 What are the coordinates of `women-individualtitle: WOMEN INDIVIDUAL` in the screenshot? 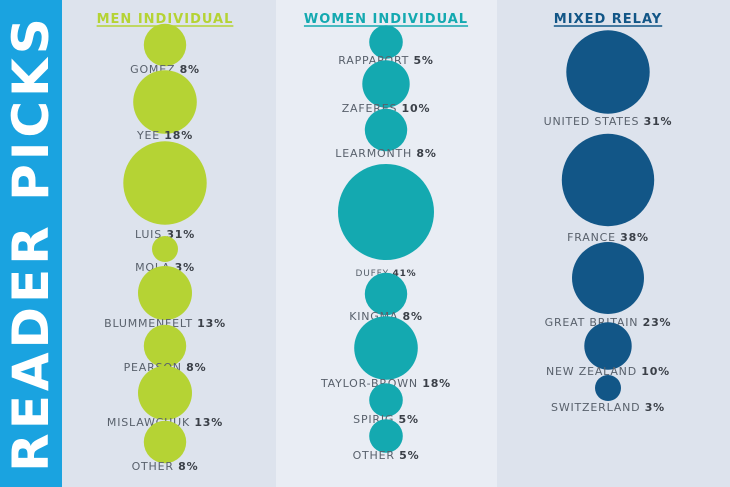 It's located at (386, 19).